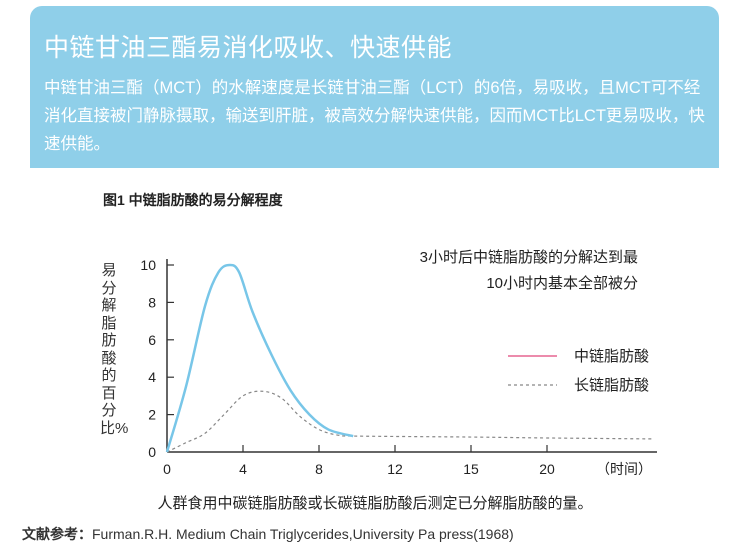 This screenshot has width=750, height=549. What do you see at coordinates (375, 503) in the screenshot?
I see `chart-caption: 人群食用中碳链脂肪酸或长碳链脂肪酸后测定已分解脂肪酸的量。` at bounding box center [375, 503].